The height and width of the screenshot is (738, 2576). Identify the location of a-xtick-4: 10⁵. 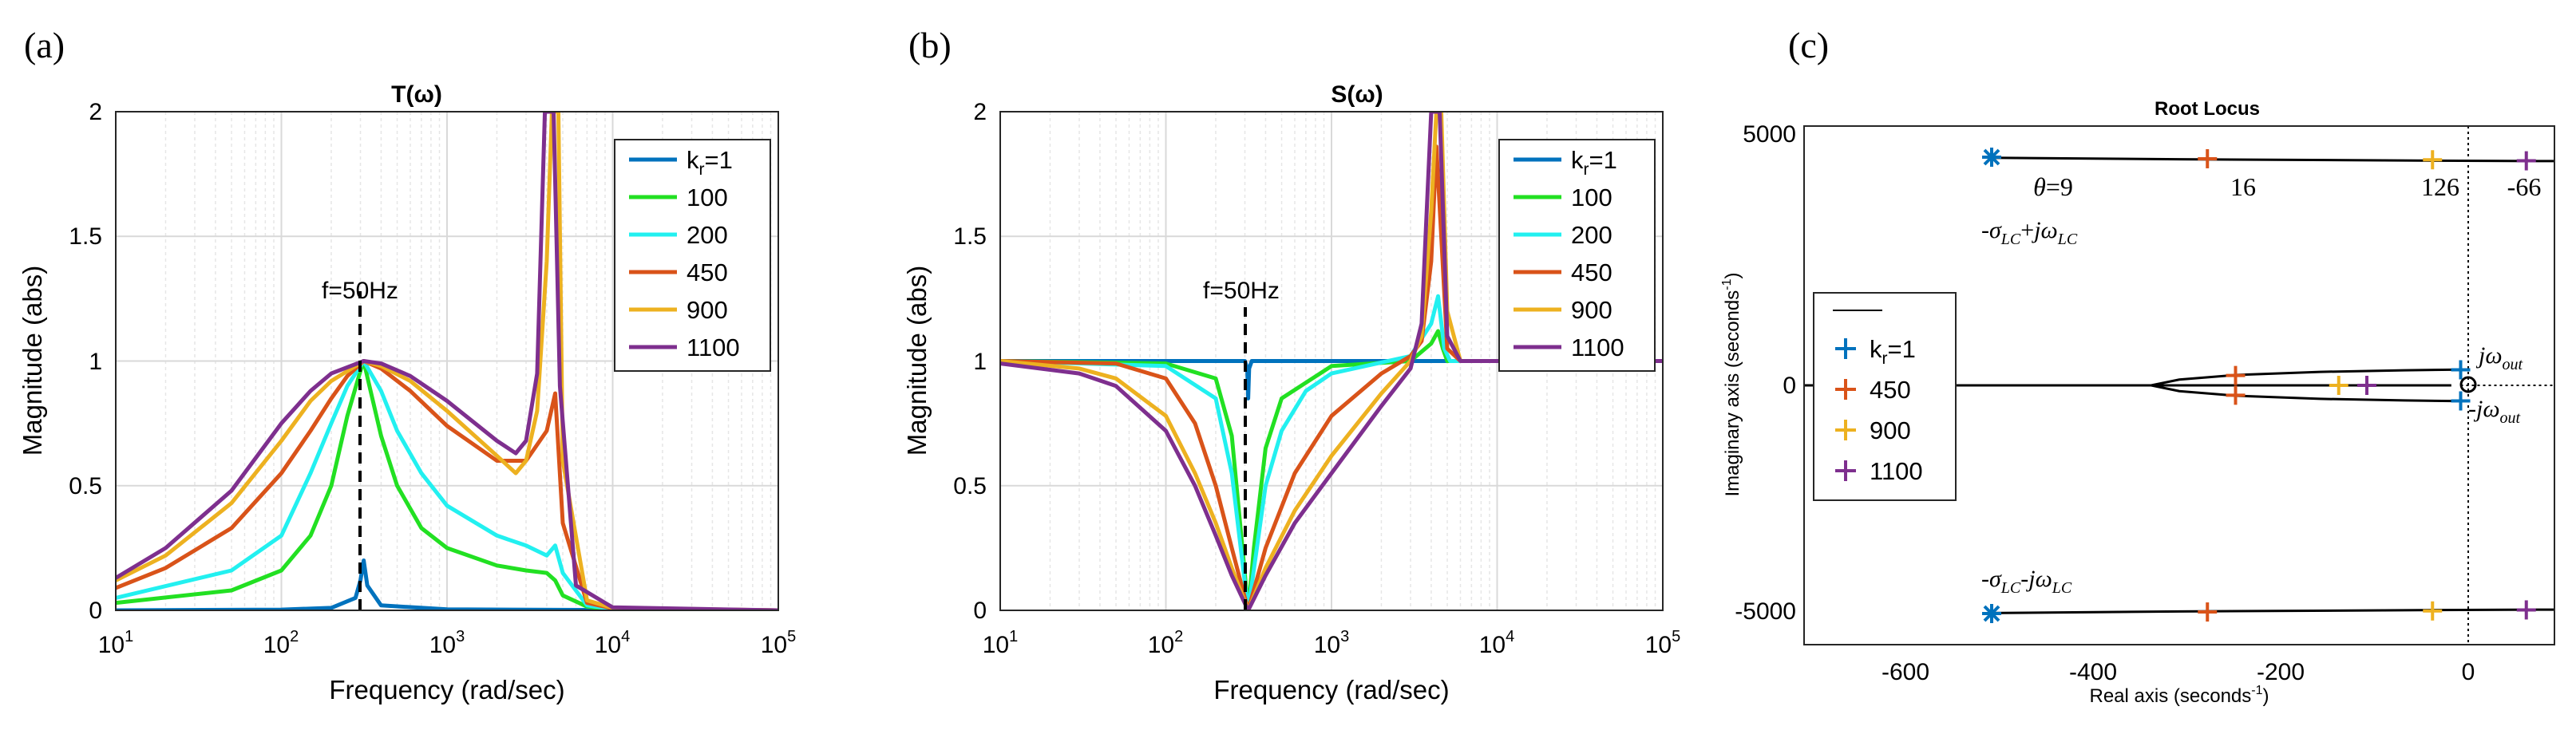
(779, 643).